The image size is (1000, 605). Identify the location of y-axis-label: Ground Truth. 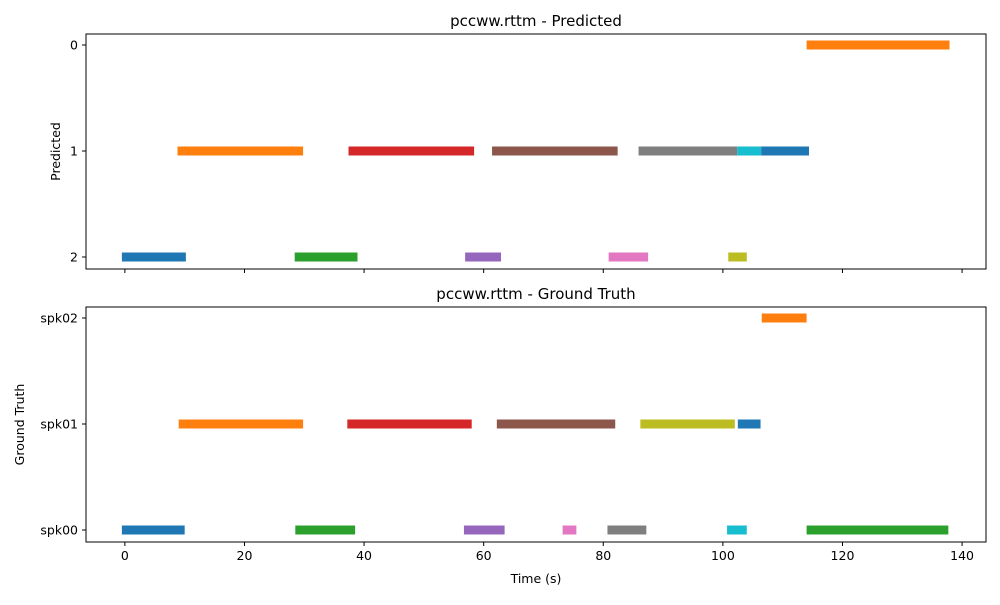
(19, 425).